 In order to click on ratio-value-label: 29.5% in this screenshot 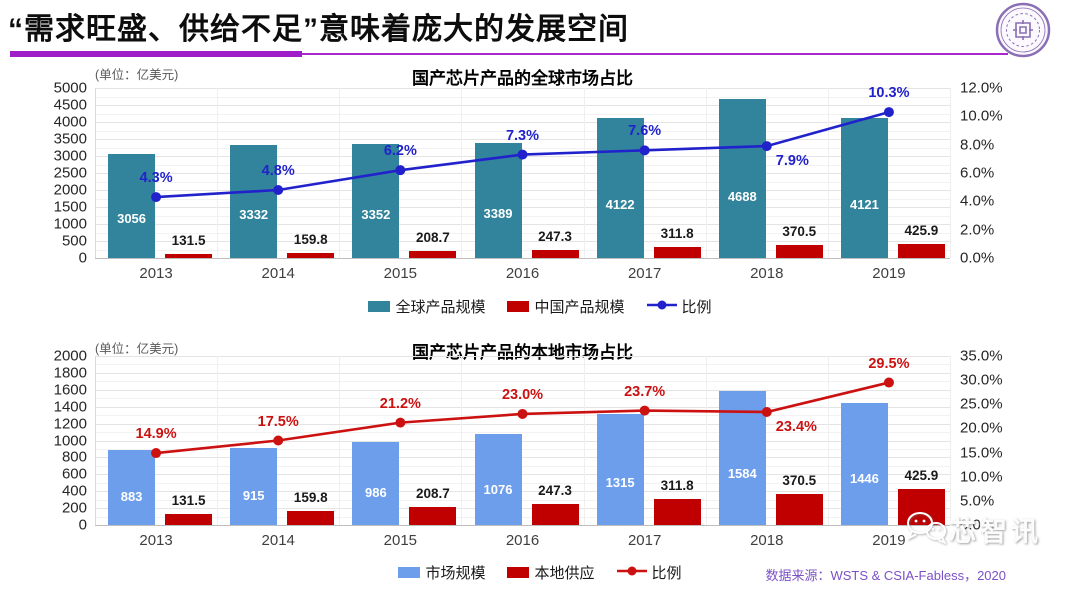, I will do `click(889, 363)`.